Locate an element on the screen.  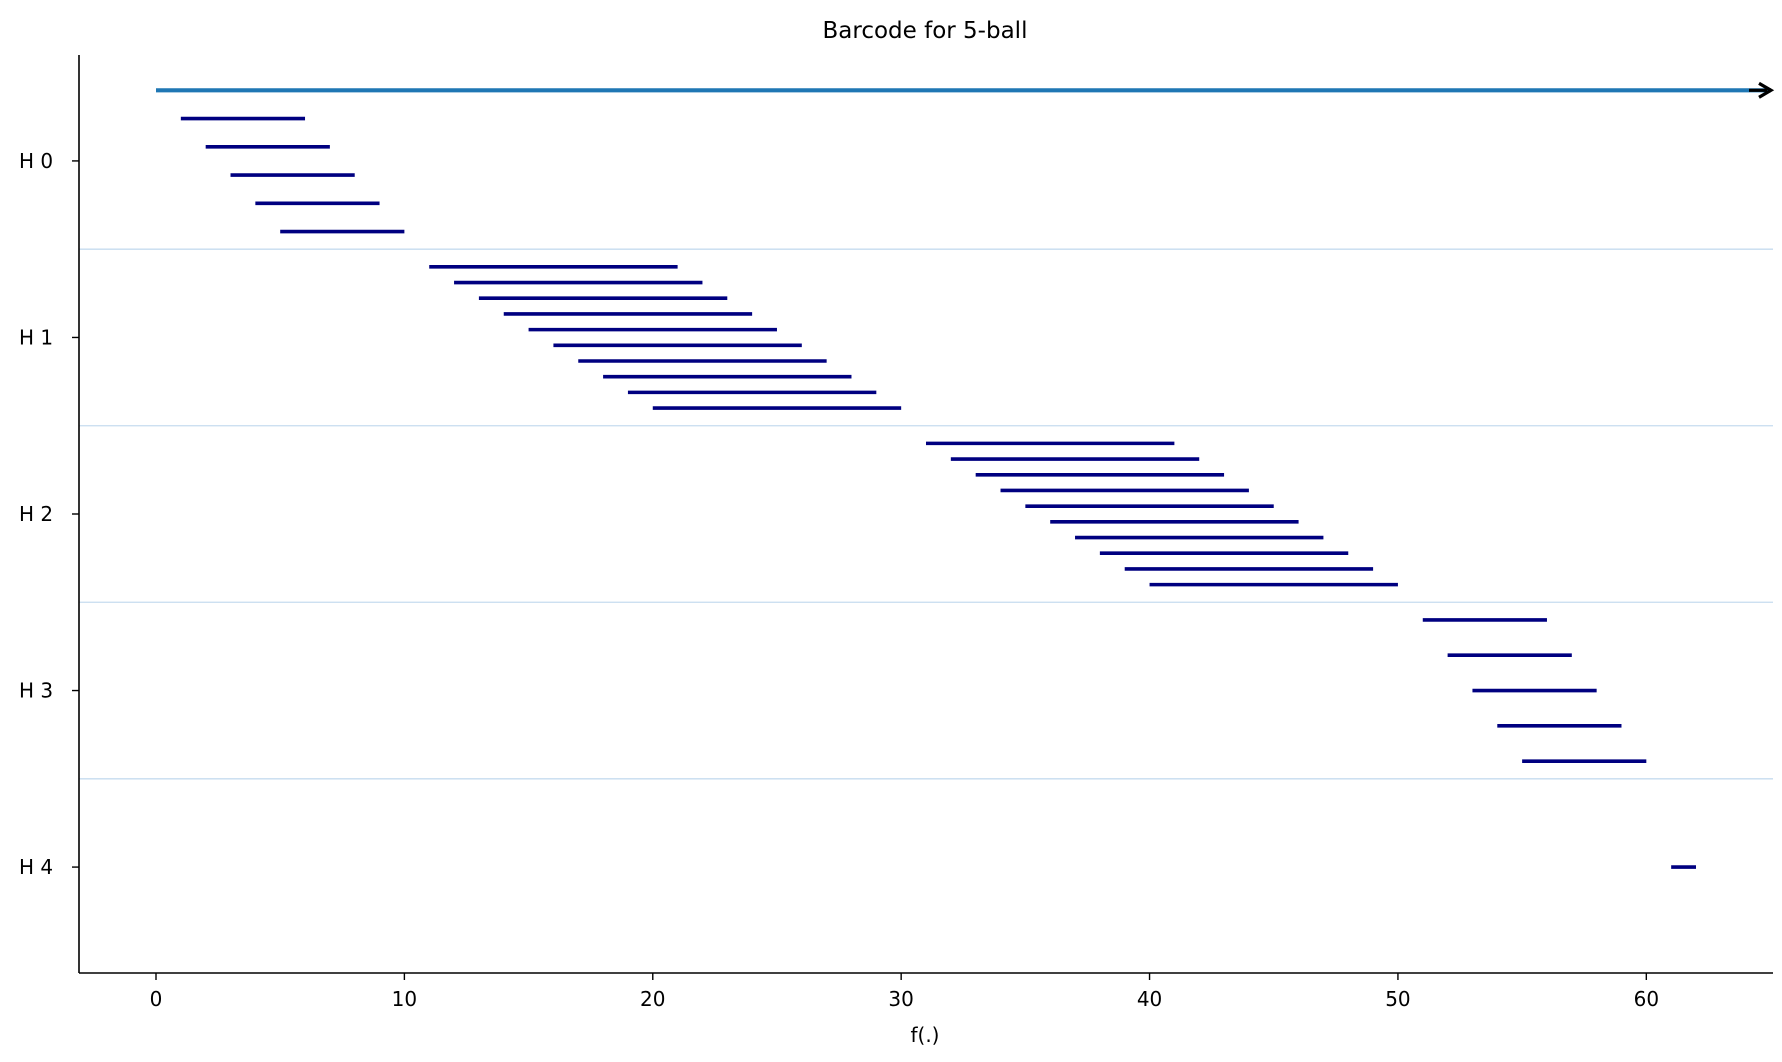
y-tick-label: H 2 is located at coordinates (36, 514).